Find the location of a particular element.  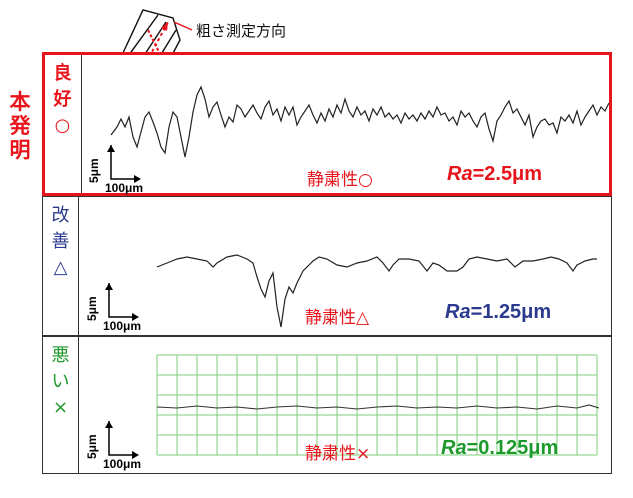

grade-char: ○ is located at coordinates (62, 125).